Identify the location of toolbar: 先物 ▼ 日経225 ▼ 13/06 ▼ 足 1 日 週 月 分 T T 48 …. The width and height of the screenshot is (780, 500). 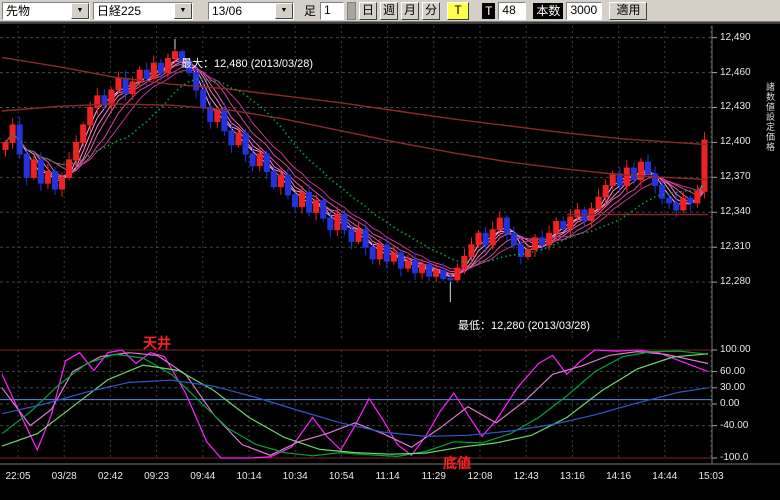
(390, 11).